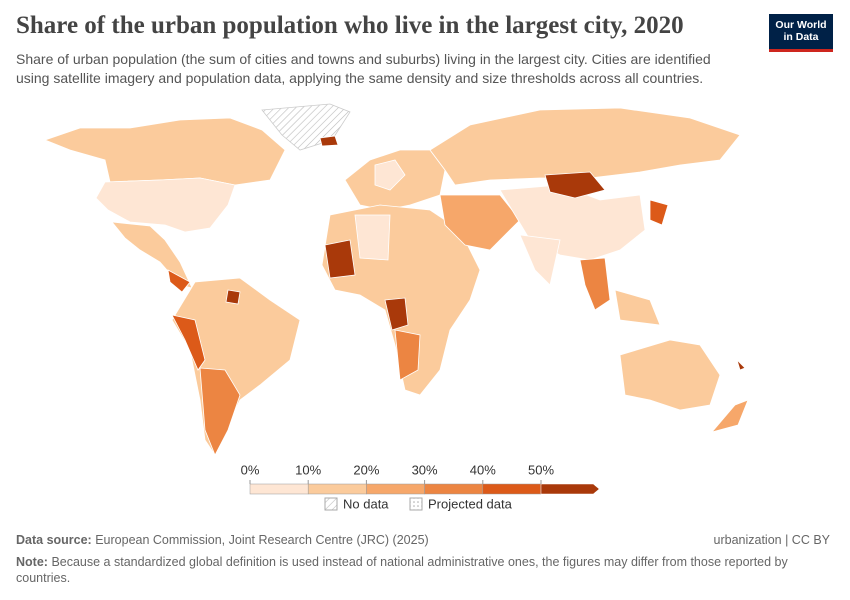  I want to click on logo: Our World in Data, so click(801, 33).